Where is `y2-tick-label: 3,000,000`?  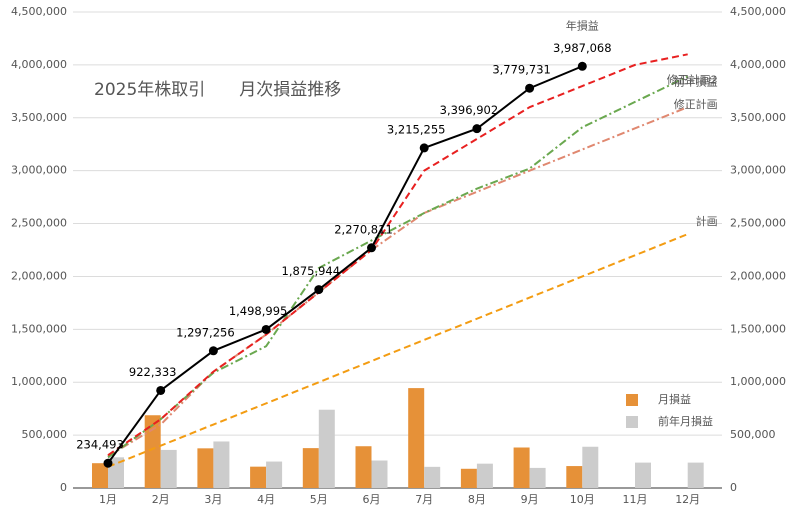 y2-tick-label: 3,000,000 is located at coordinates (758, 170).